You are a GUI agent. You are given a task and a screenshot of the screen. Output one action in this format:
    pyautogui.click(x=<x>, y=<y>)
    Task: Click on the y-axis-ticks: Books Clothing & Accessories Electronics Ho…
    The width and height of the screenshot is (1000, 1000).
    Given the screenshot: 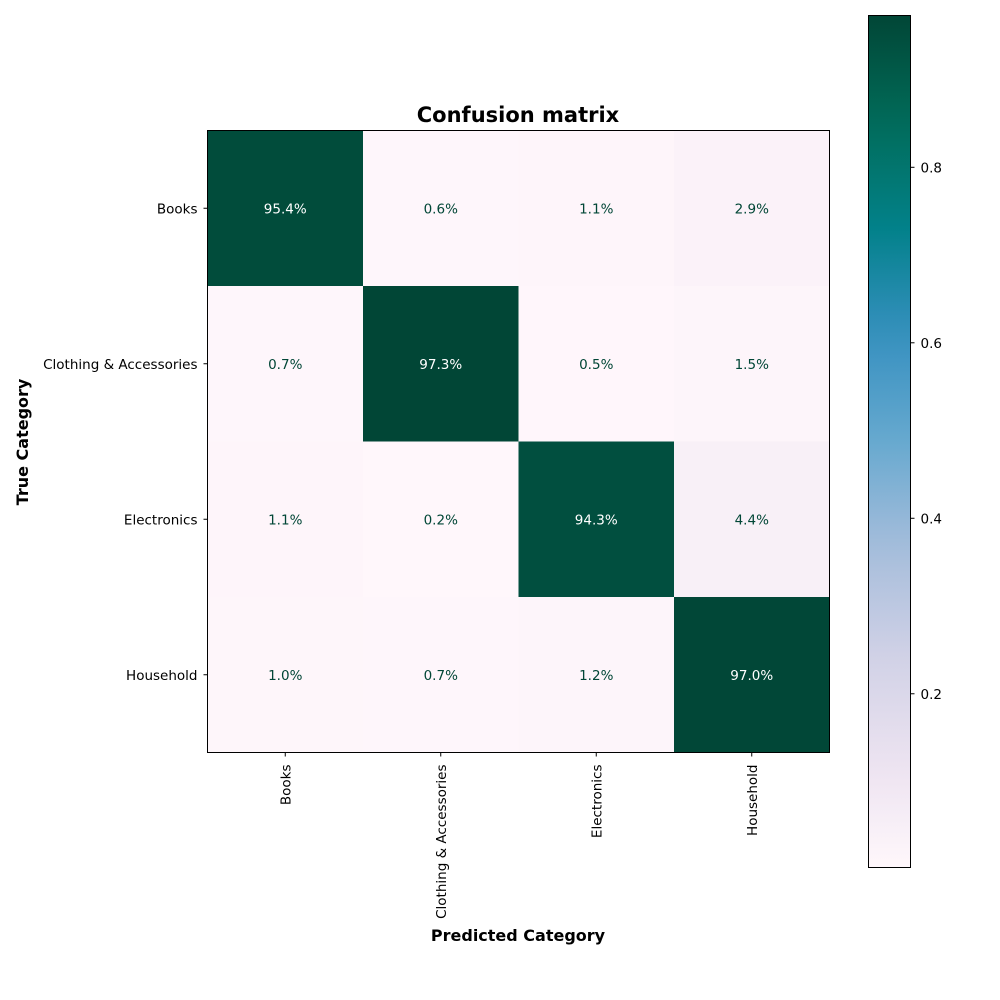 What is the action you would take?
    pyautogui.click(x=125, y=442)
    